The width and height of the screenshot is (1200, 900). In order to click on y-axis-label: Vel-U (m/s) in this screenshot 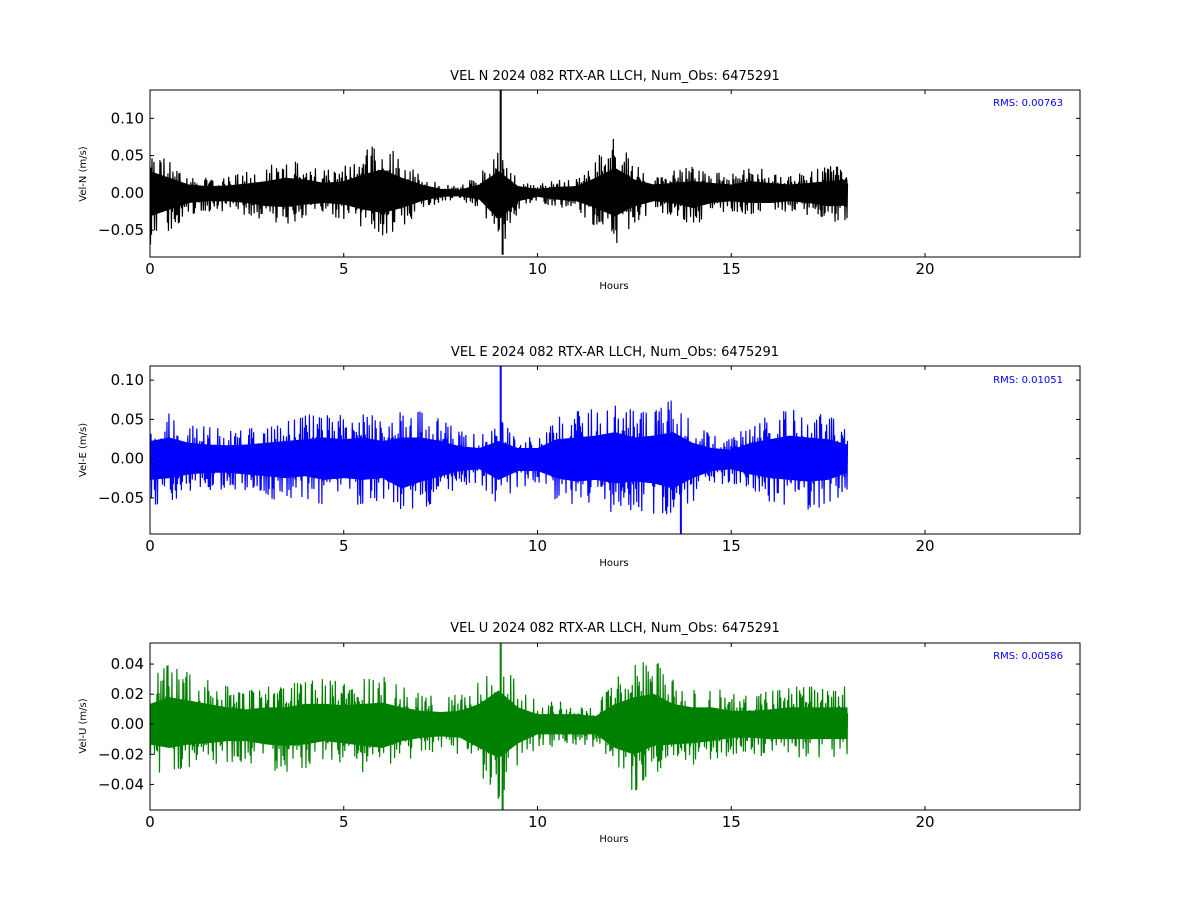, I will do `click(83, 725)`.